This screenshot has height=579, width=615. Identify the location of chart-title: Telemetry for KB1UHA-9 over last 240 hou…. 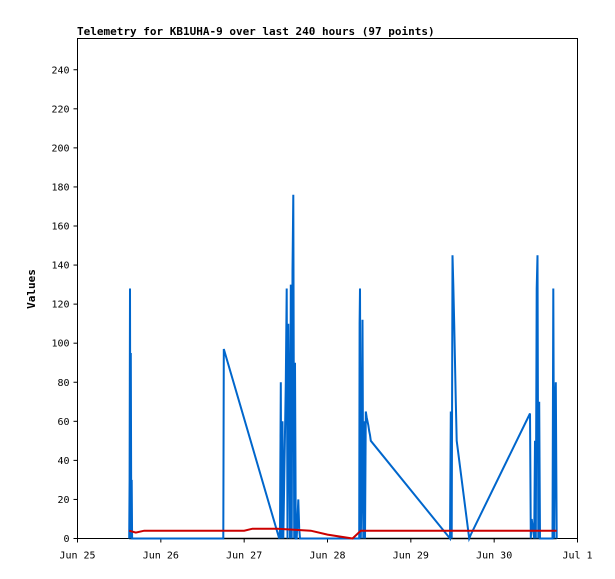
(256, 31).